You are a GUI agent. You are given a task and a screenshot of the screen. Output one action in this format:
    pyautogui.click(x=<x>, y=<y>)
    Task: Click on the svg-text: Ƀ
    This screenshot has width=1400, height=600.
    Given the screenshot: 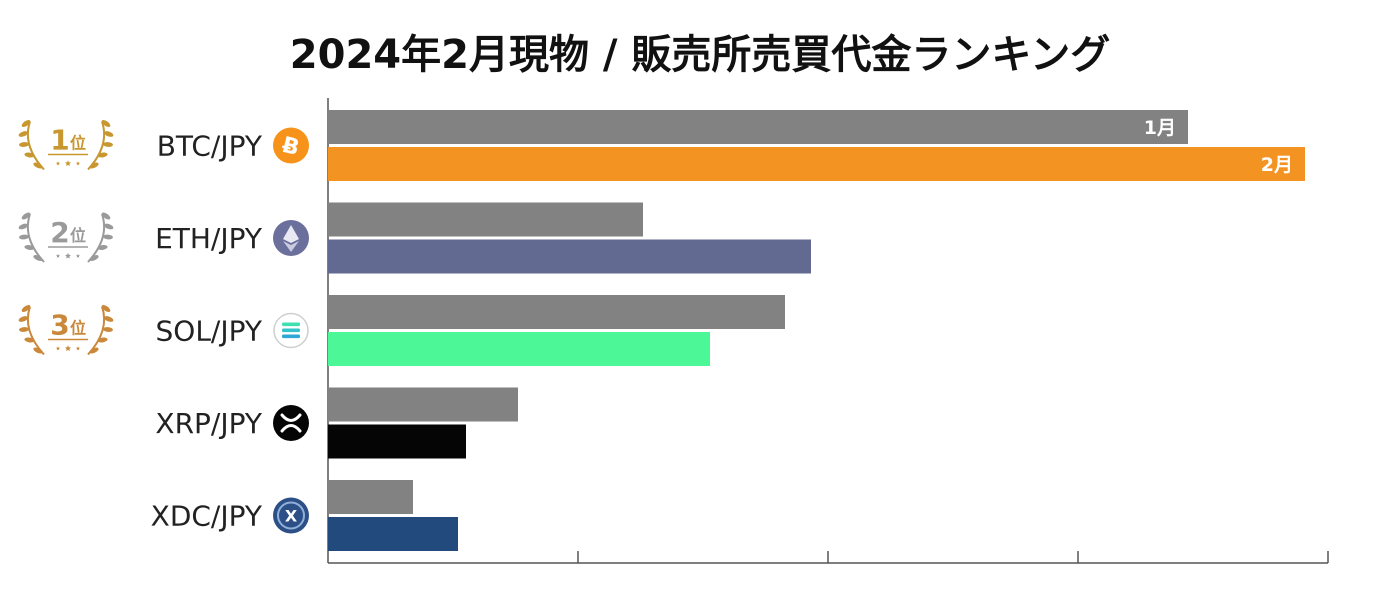 What is the action you would take?
    pyautogui.click(x=290, y=147)
    